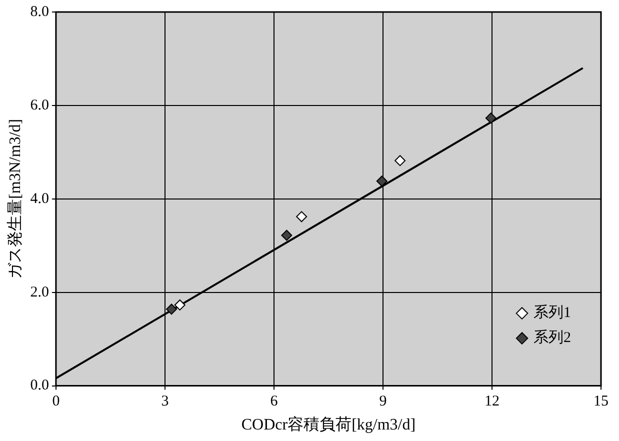 The image size is (619, 441). What do you see at coordinates (552, 337) in the screenshot?
I see `legend-label: 系列2` at bounding box center [552, 337].